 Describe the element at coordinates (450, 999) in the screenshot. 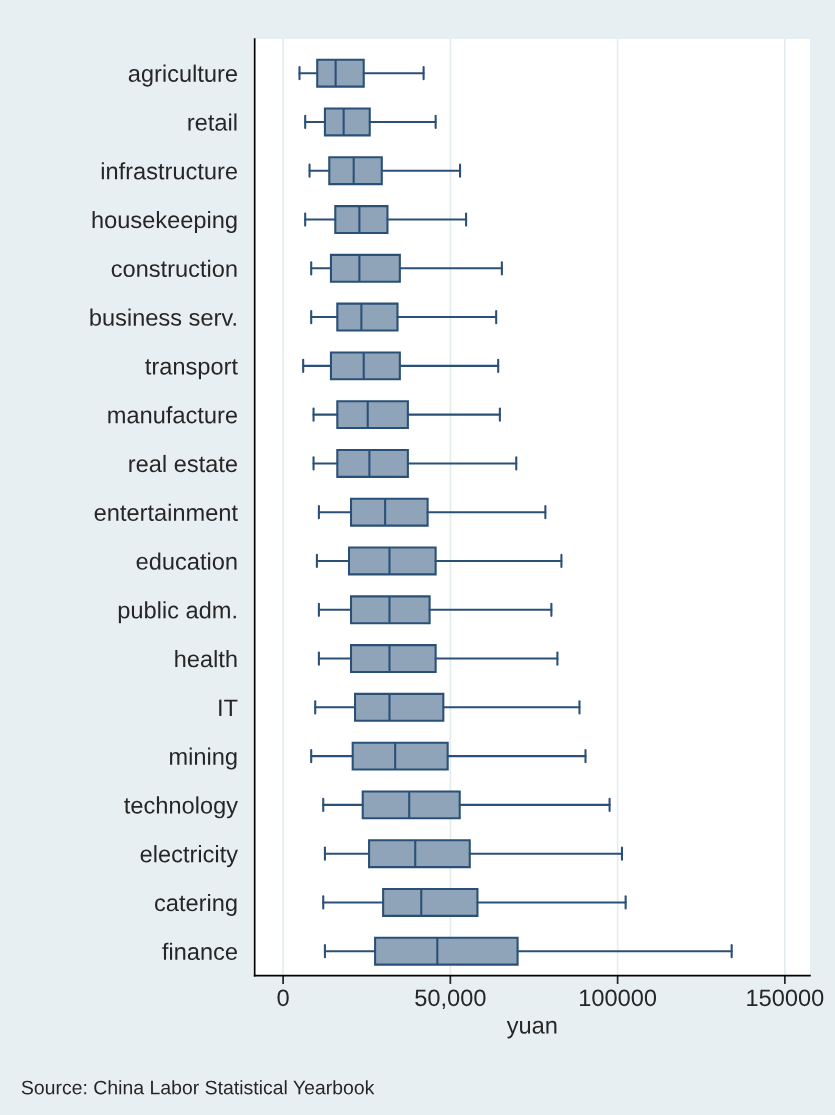

I see `x-tick-label: 50,000` at that location.